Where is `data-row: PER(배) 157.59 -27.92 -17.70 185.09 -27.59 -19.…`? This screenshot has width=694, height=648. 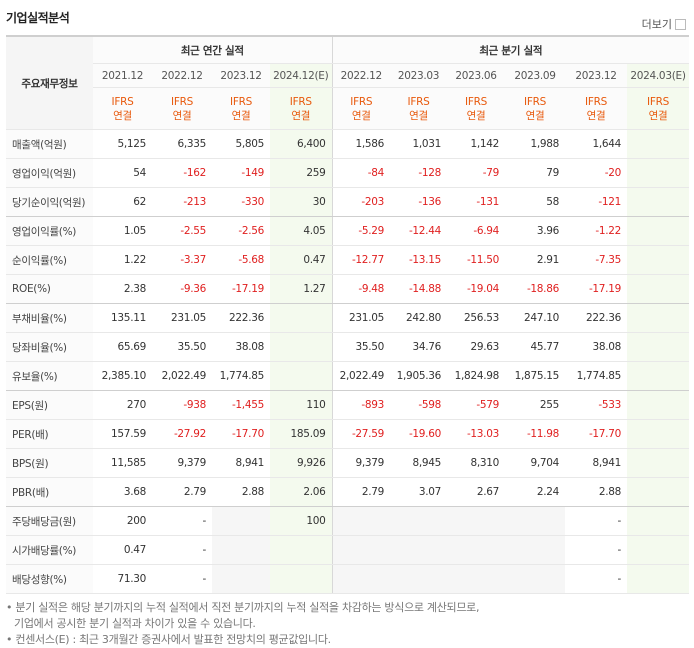
data-row: PER(배) 157.59 -27.92 -17.70 185.09 -27.59 -19.… is located at coordinates (347, 434).